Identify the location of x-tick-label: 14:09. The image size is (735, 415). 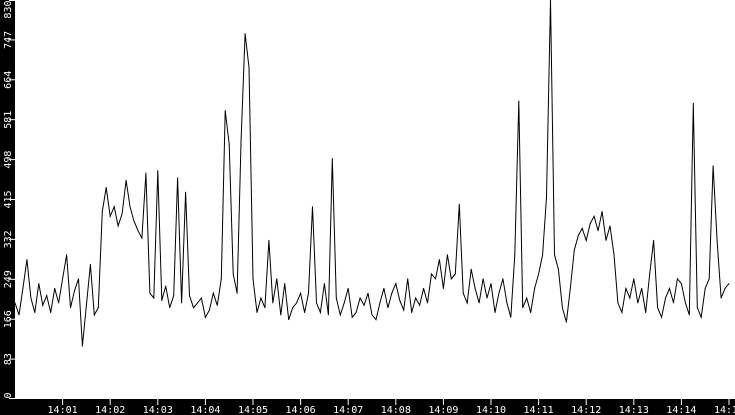
(443, 410).